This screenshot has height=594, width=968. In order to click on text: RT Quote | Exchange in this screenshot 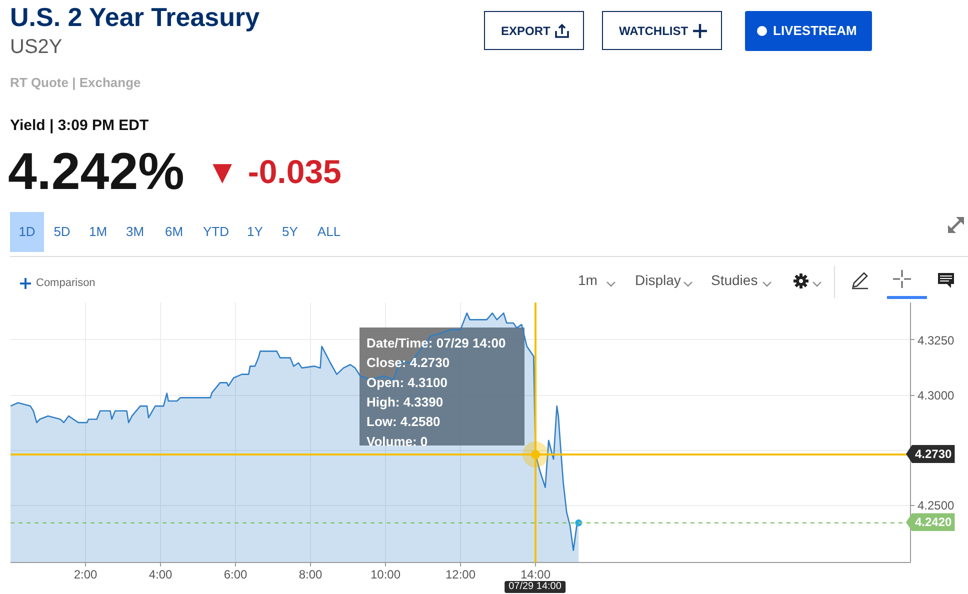, I will do `click(75, 82)`.